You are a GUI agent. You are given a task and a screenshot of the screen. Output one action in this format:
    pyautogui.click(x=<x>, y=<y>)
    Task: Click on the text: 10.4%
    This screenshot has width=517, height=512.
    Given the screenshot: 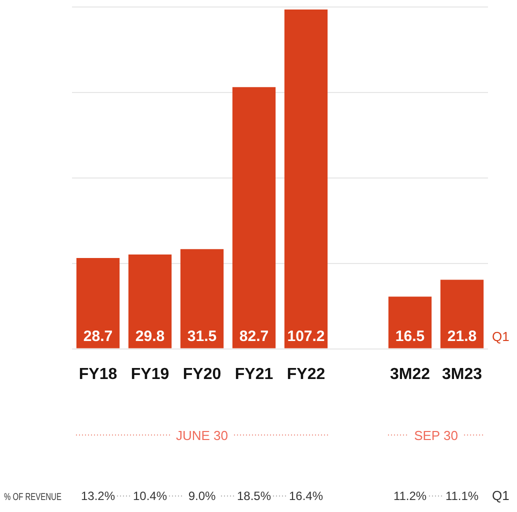 What is the action you would take?
    pyautogui.click(x=150, y=496)
    